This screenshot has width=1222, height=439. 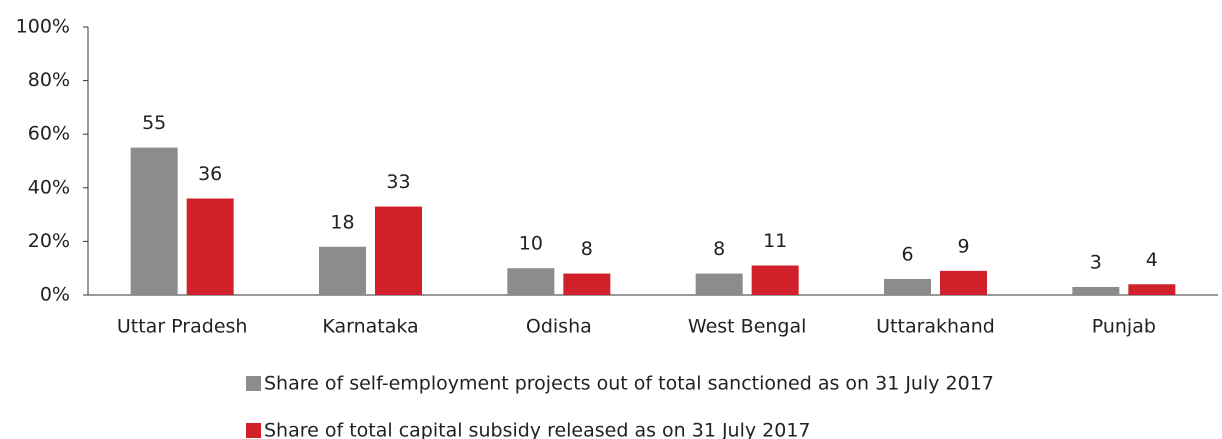 I want to click on x-tick-label: Uttarakhand, so click(x=935, y=327).